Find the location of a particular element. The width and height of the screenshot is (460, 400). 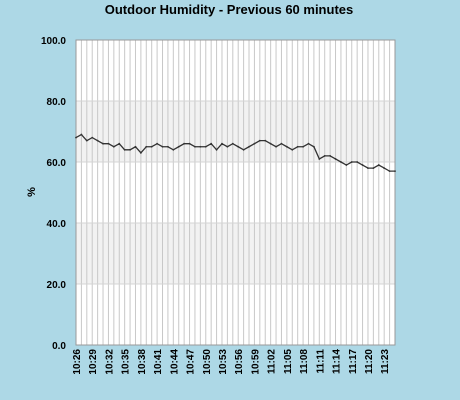

x-tick-label: 10:32 is located at coordinates (109, 362).